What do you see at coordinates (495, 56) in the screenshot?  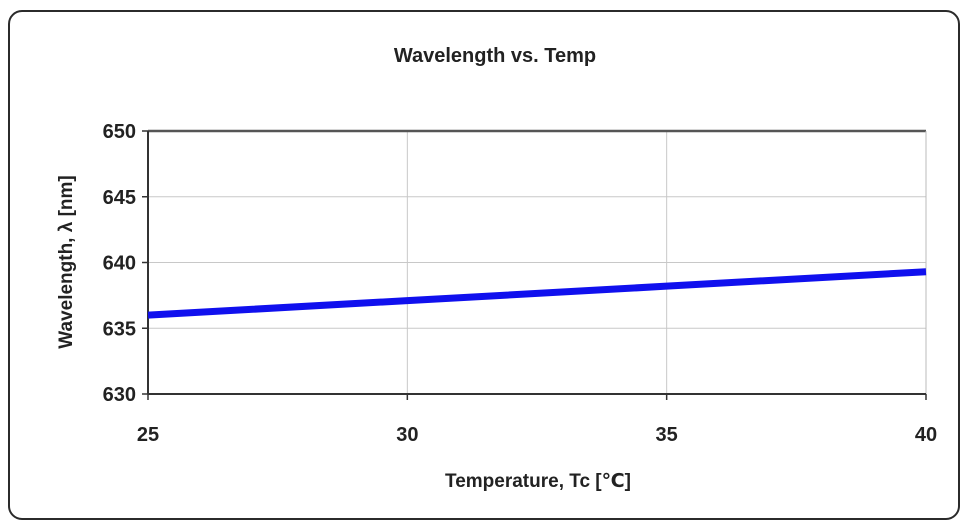 I see `chart-title: Wavelength vs. Temp` at bounding box center [495, 56].